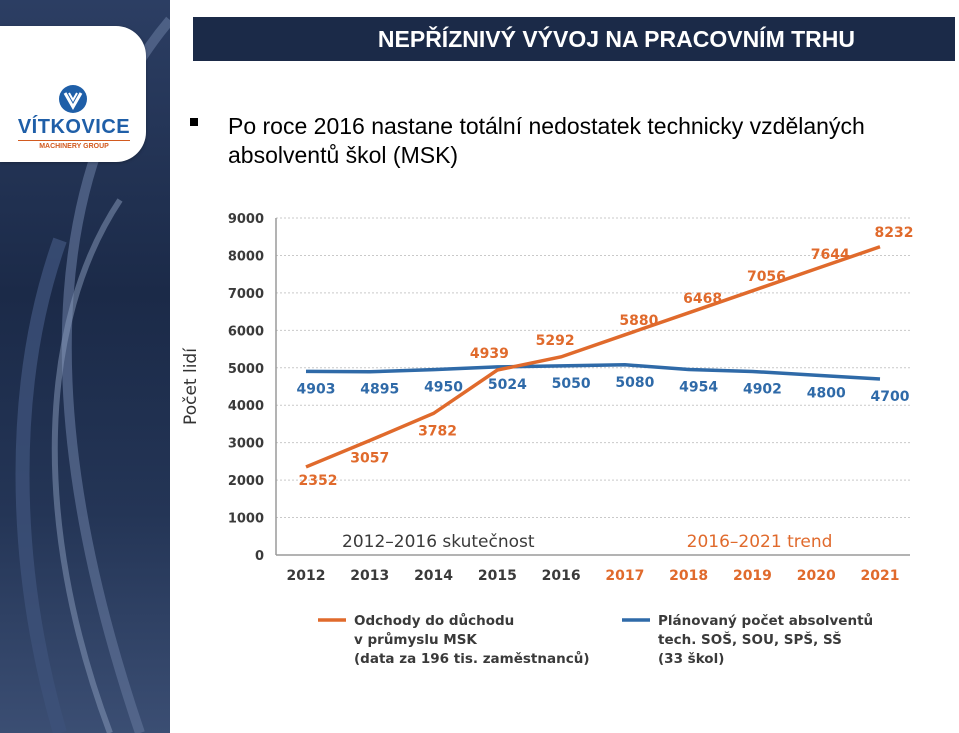 The height and width of the screenshot is (733, 959). Describe the element at coordinates (246, 406) in the screenshot. I see `y-tick-label: 4000` at that location.